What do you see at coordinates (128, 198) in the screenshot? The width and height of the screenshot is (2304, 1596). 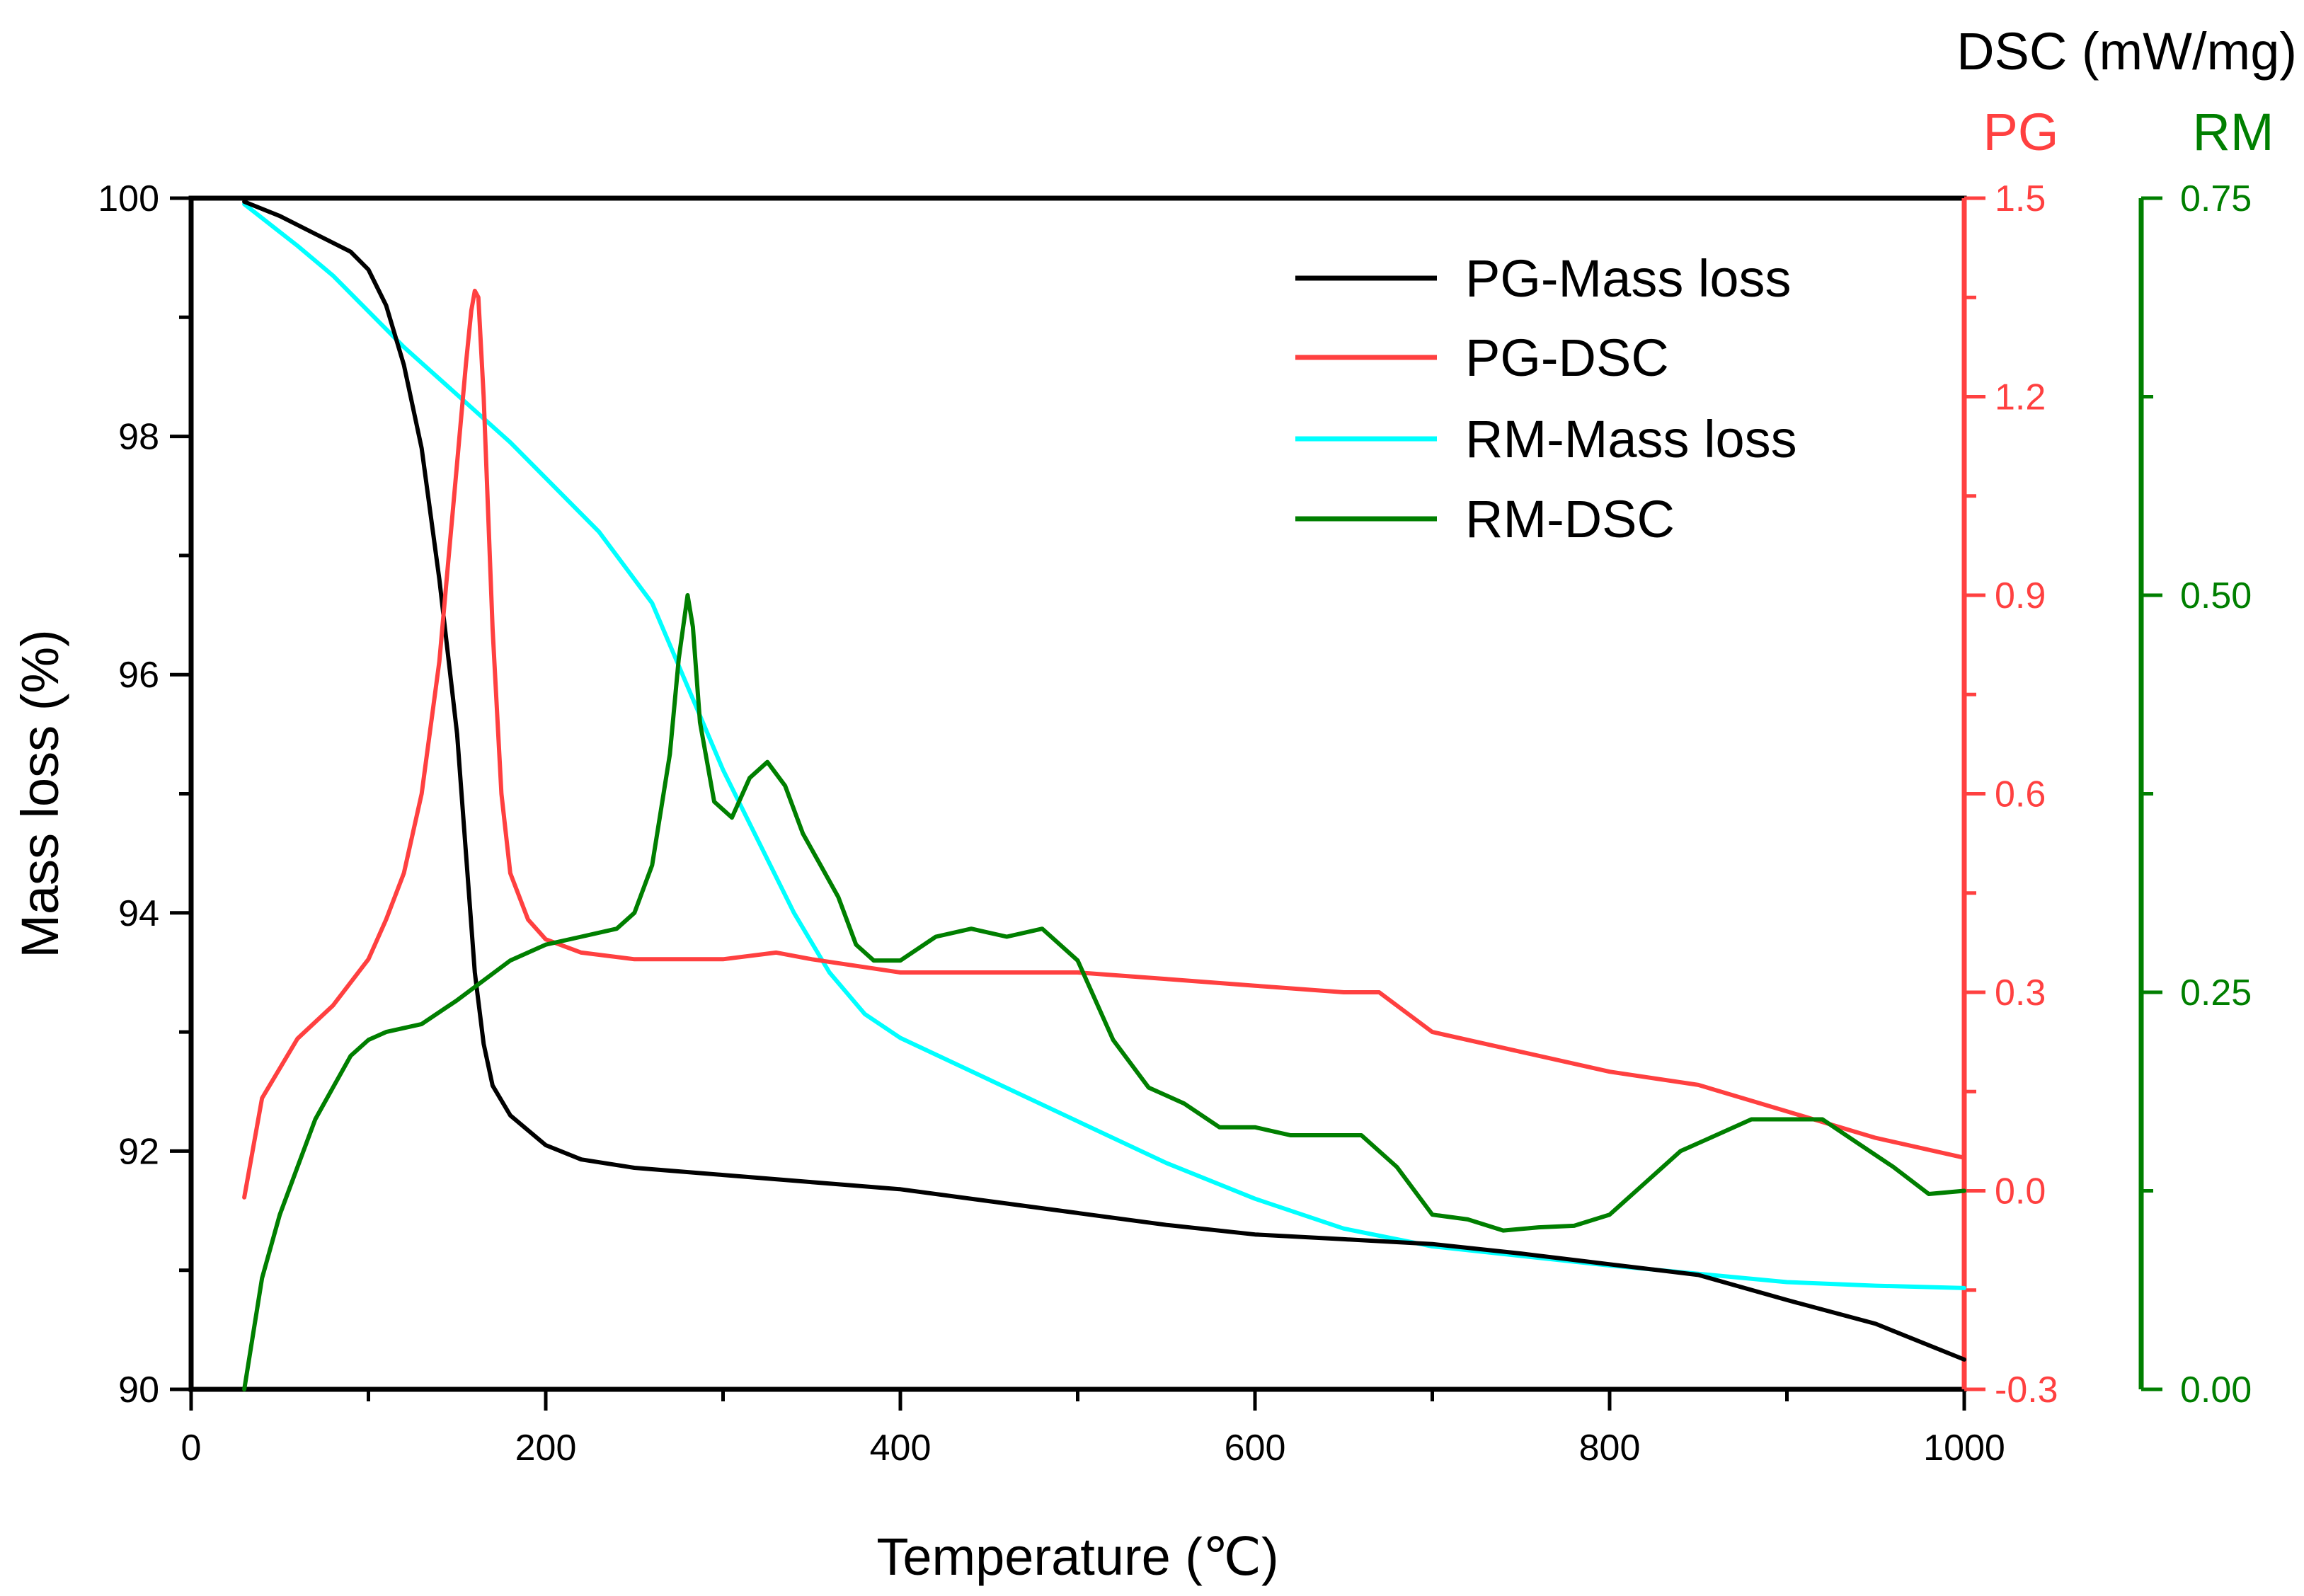 I see `y-tick-label: 100` at bounding box center [128, 198].